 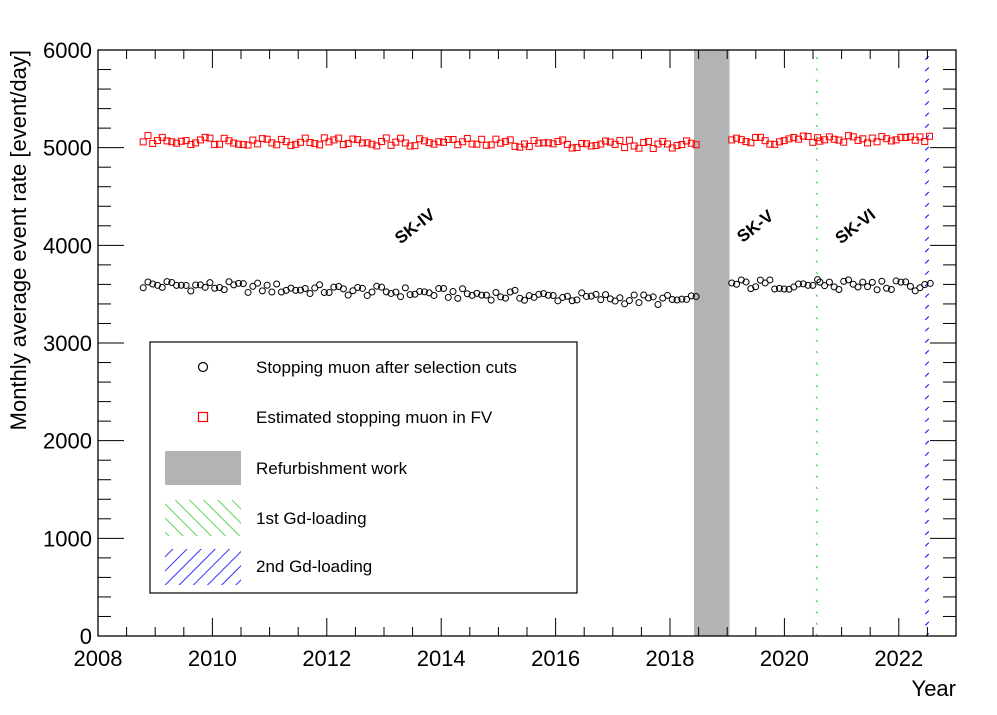 I want to click on band-2nd-gd-loading, so click(x=927, y=343).